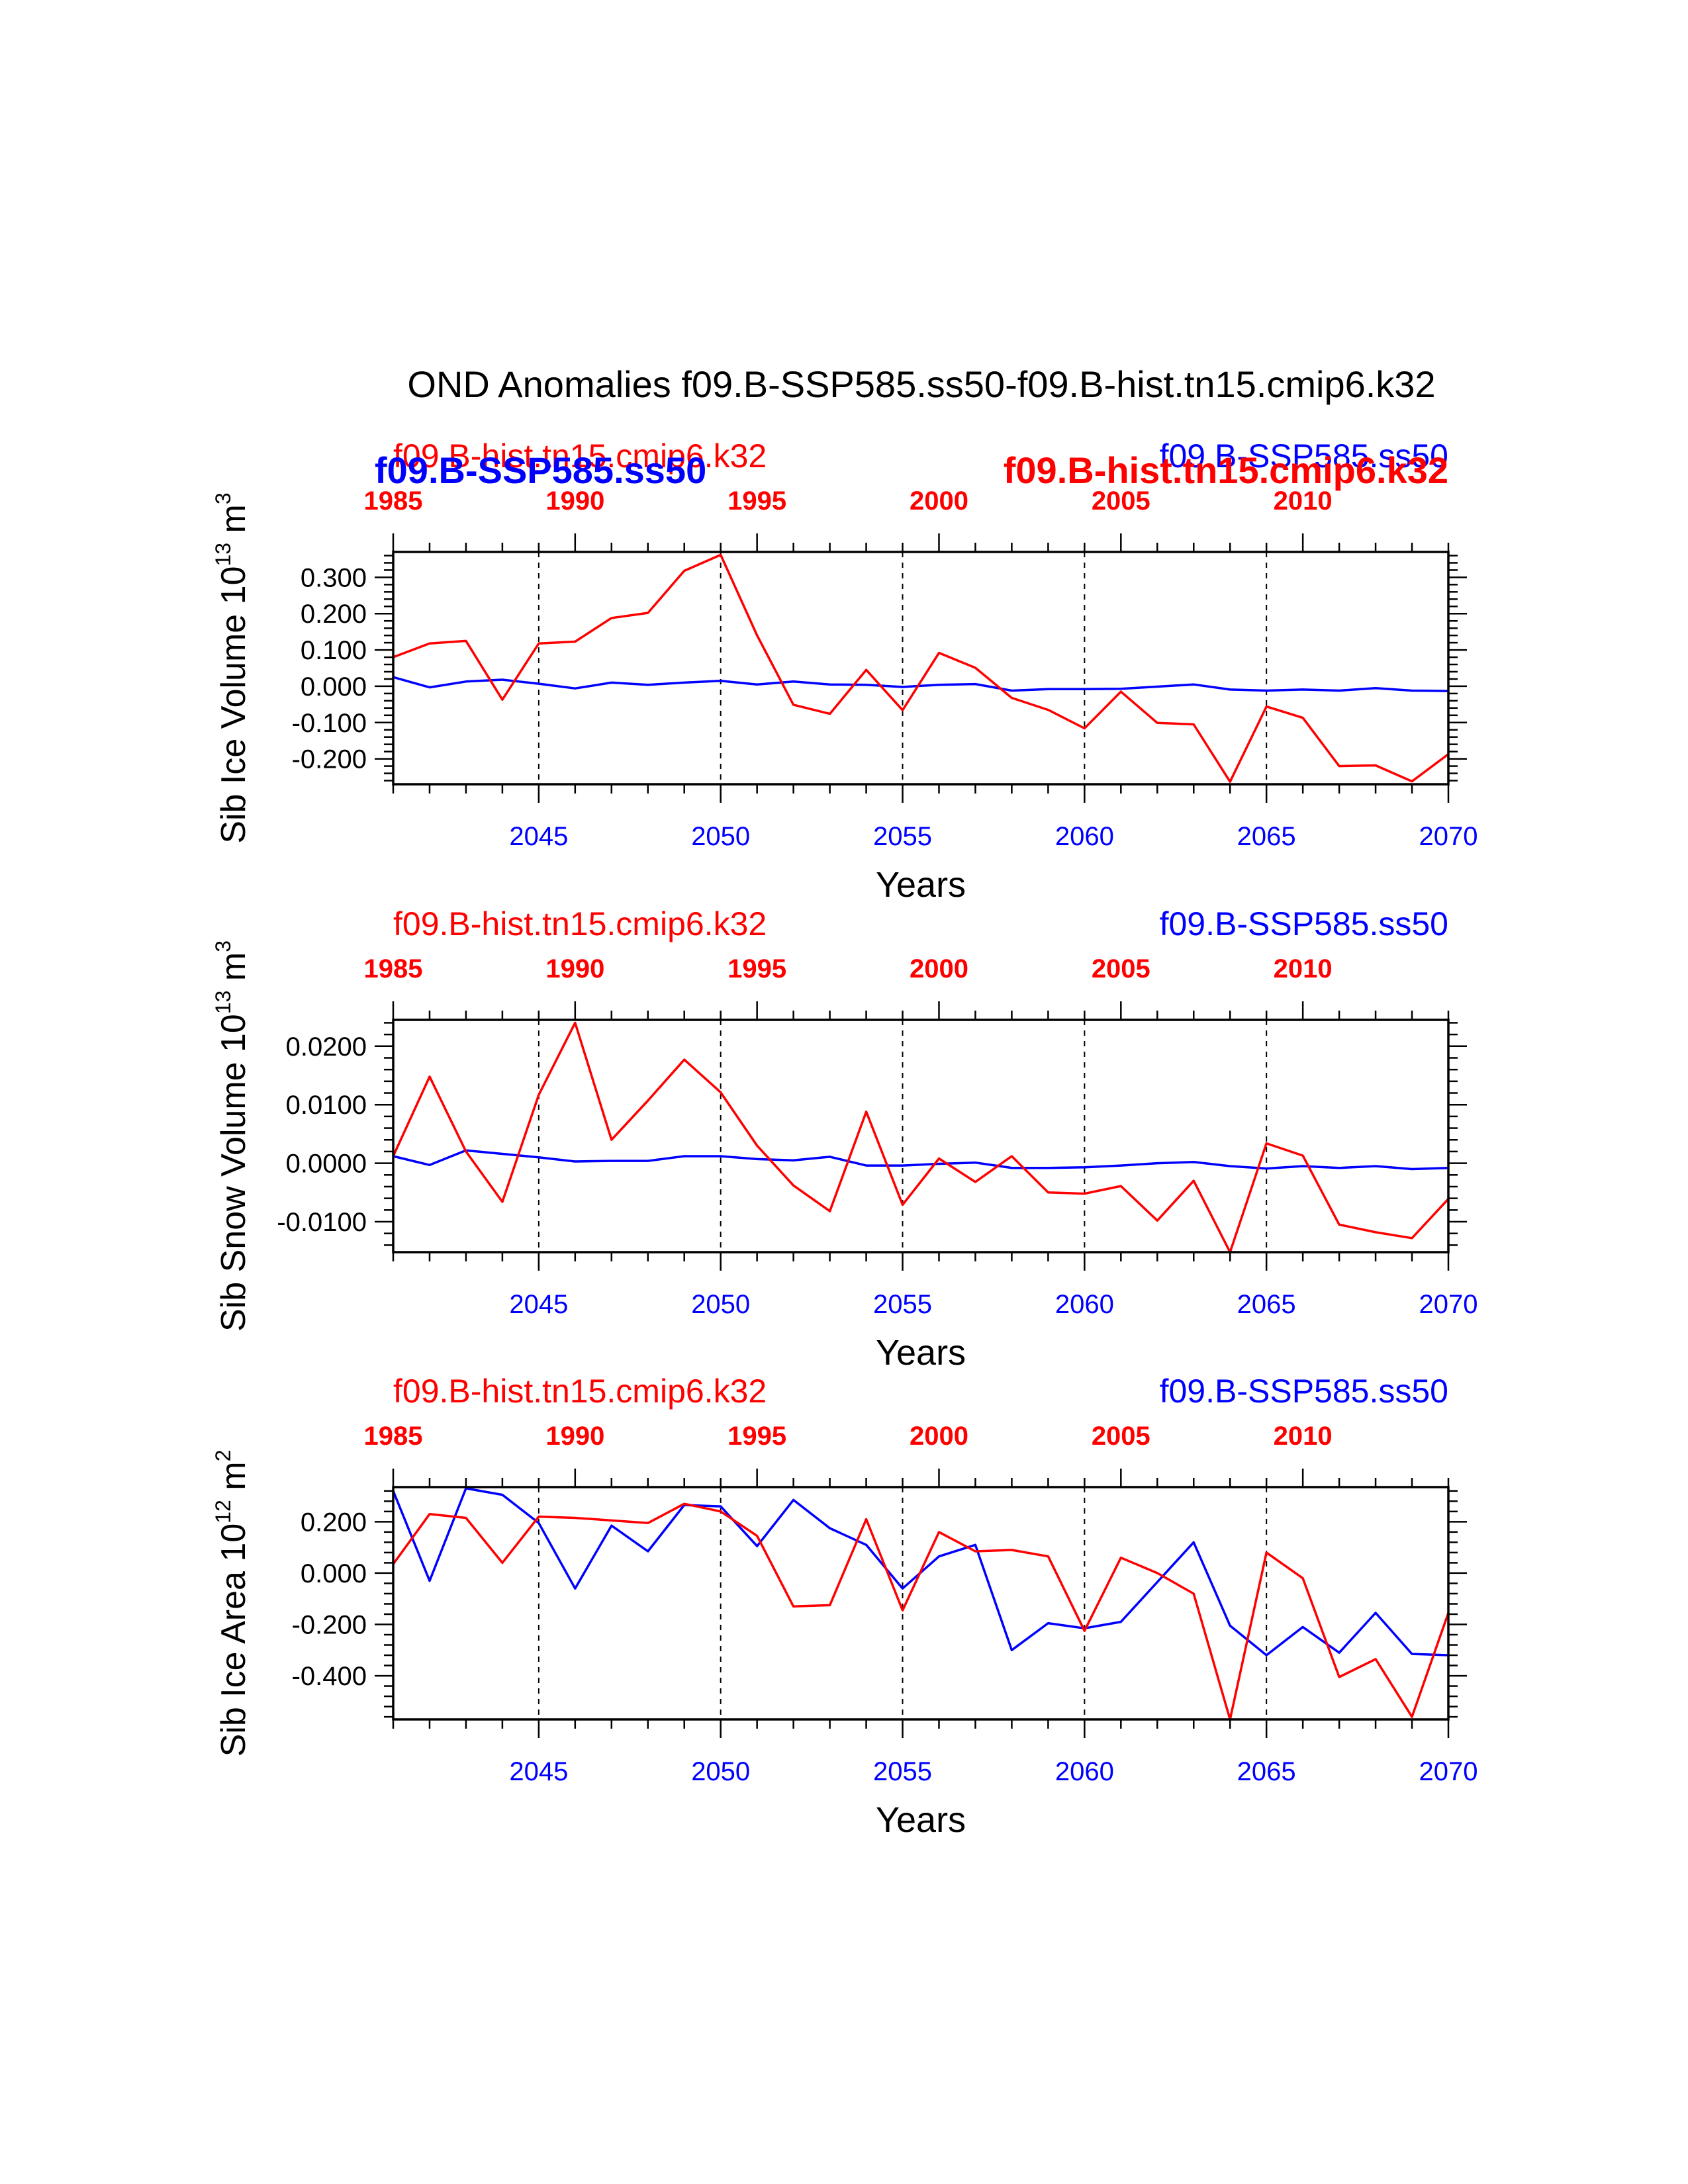 This screenshot has height=2184, width=1688. What do you see at coordinates (334, 650) in the screenshot?
I see `y-tick-label: 0.100` at bounding box center [334, 650].